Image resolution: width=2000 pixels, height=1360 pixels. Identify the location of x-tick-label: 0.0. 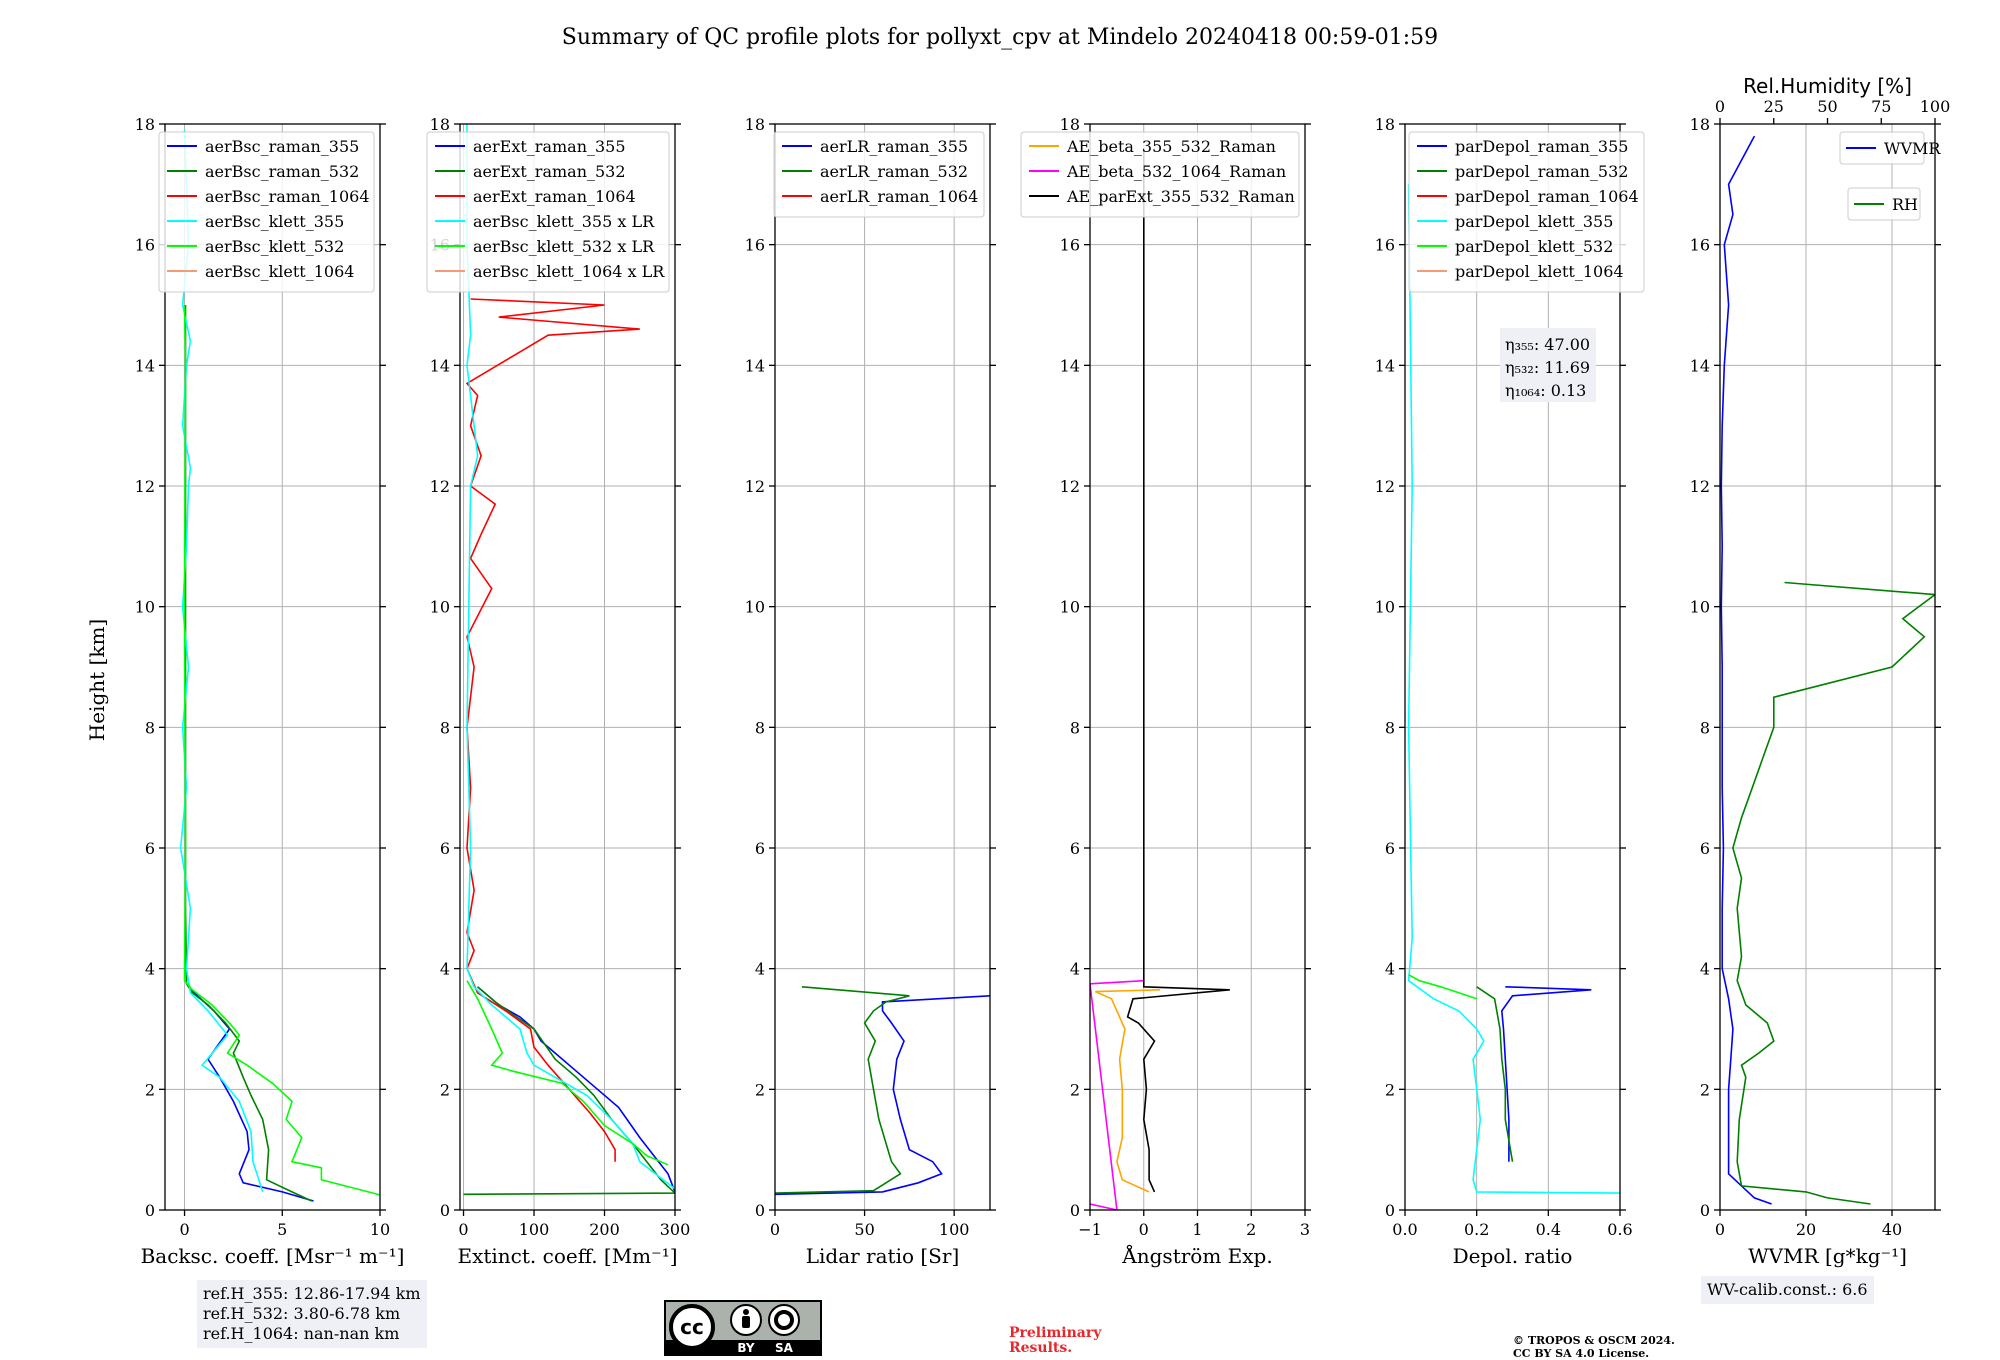
(1404, 1229).